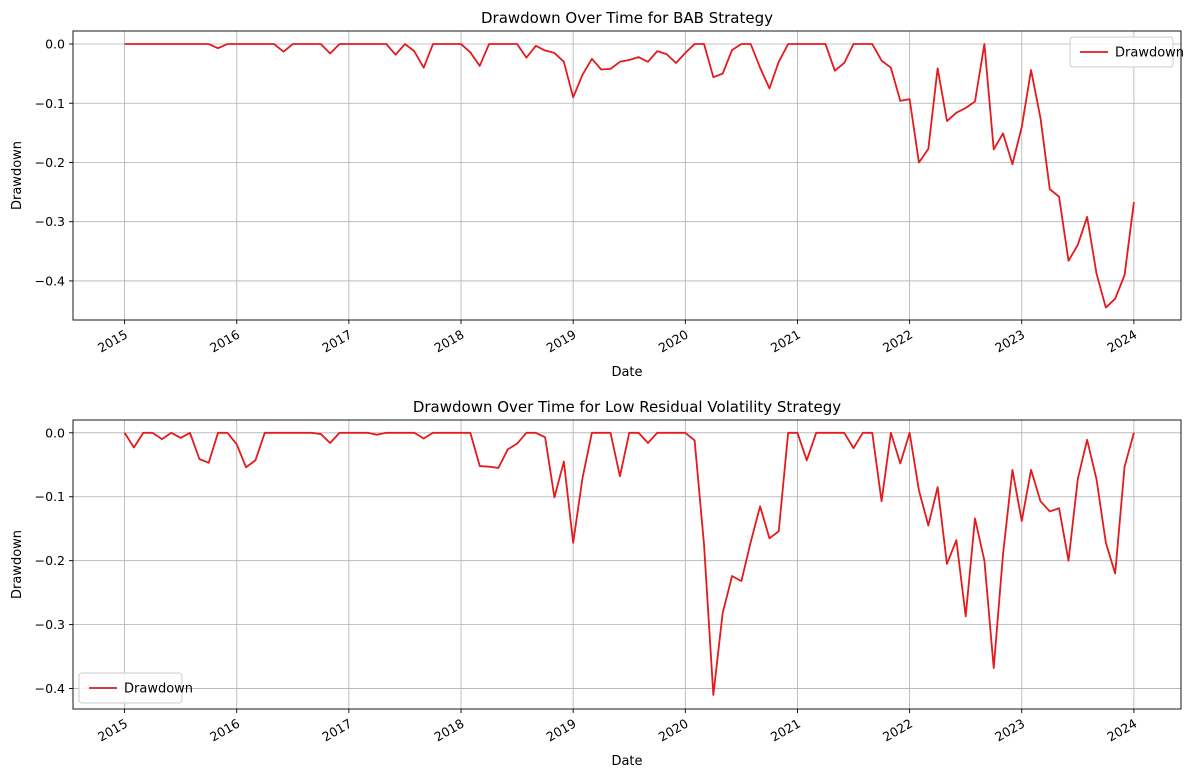  I want to click on chart-title: Drawdown Over Time for BAB Strategy, so click(627, 18).